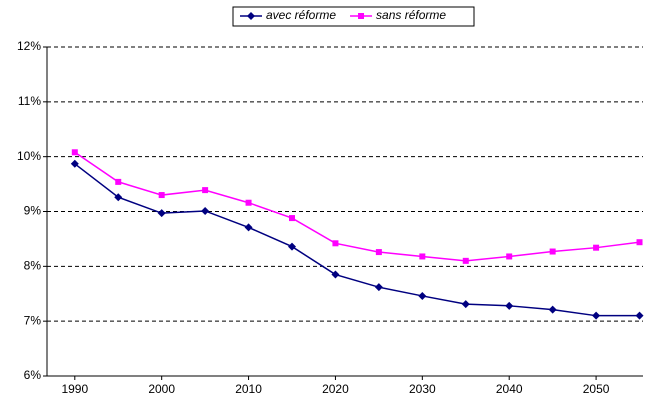  What do you see at coordinates (422, 389) in the screenshot?
I see `x-tick-label: 2030` at bounding box center [422, 389].